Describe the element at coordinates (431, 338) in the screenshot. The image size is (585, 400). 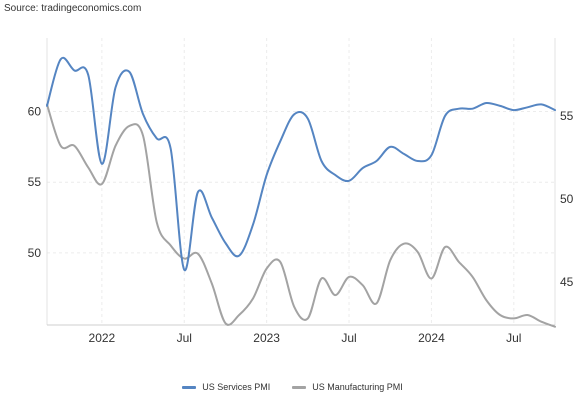
I see `x-tick-label: 2024` at that location.